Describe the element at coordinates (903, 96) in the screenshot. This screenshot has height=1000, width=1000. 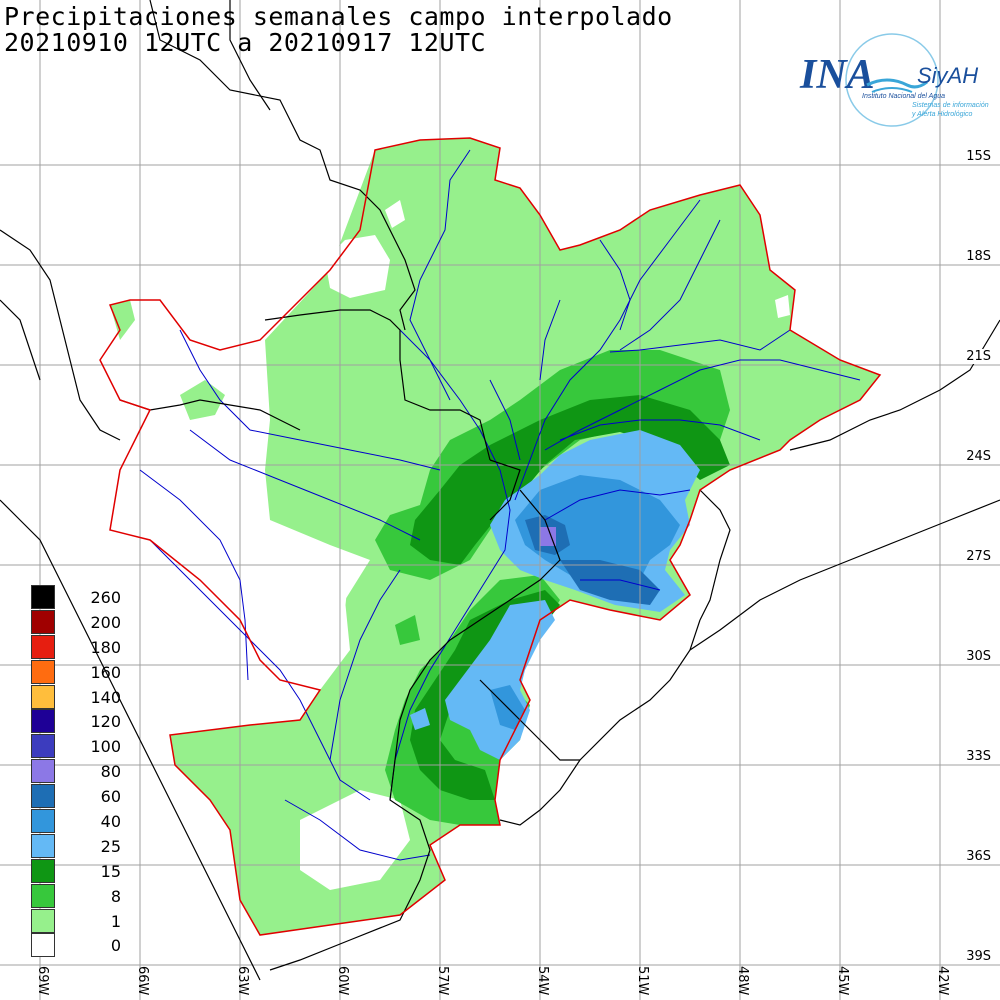
I see `svg-text: Instituto Nacional del Agua` at that location.